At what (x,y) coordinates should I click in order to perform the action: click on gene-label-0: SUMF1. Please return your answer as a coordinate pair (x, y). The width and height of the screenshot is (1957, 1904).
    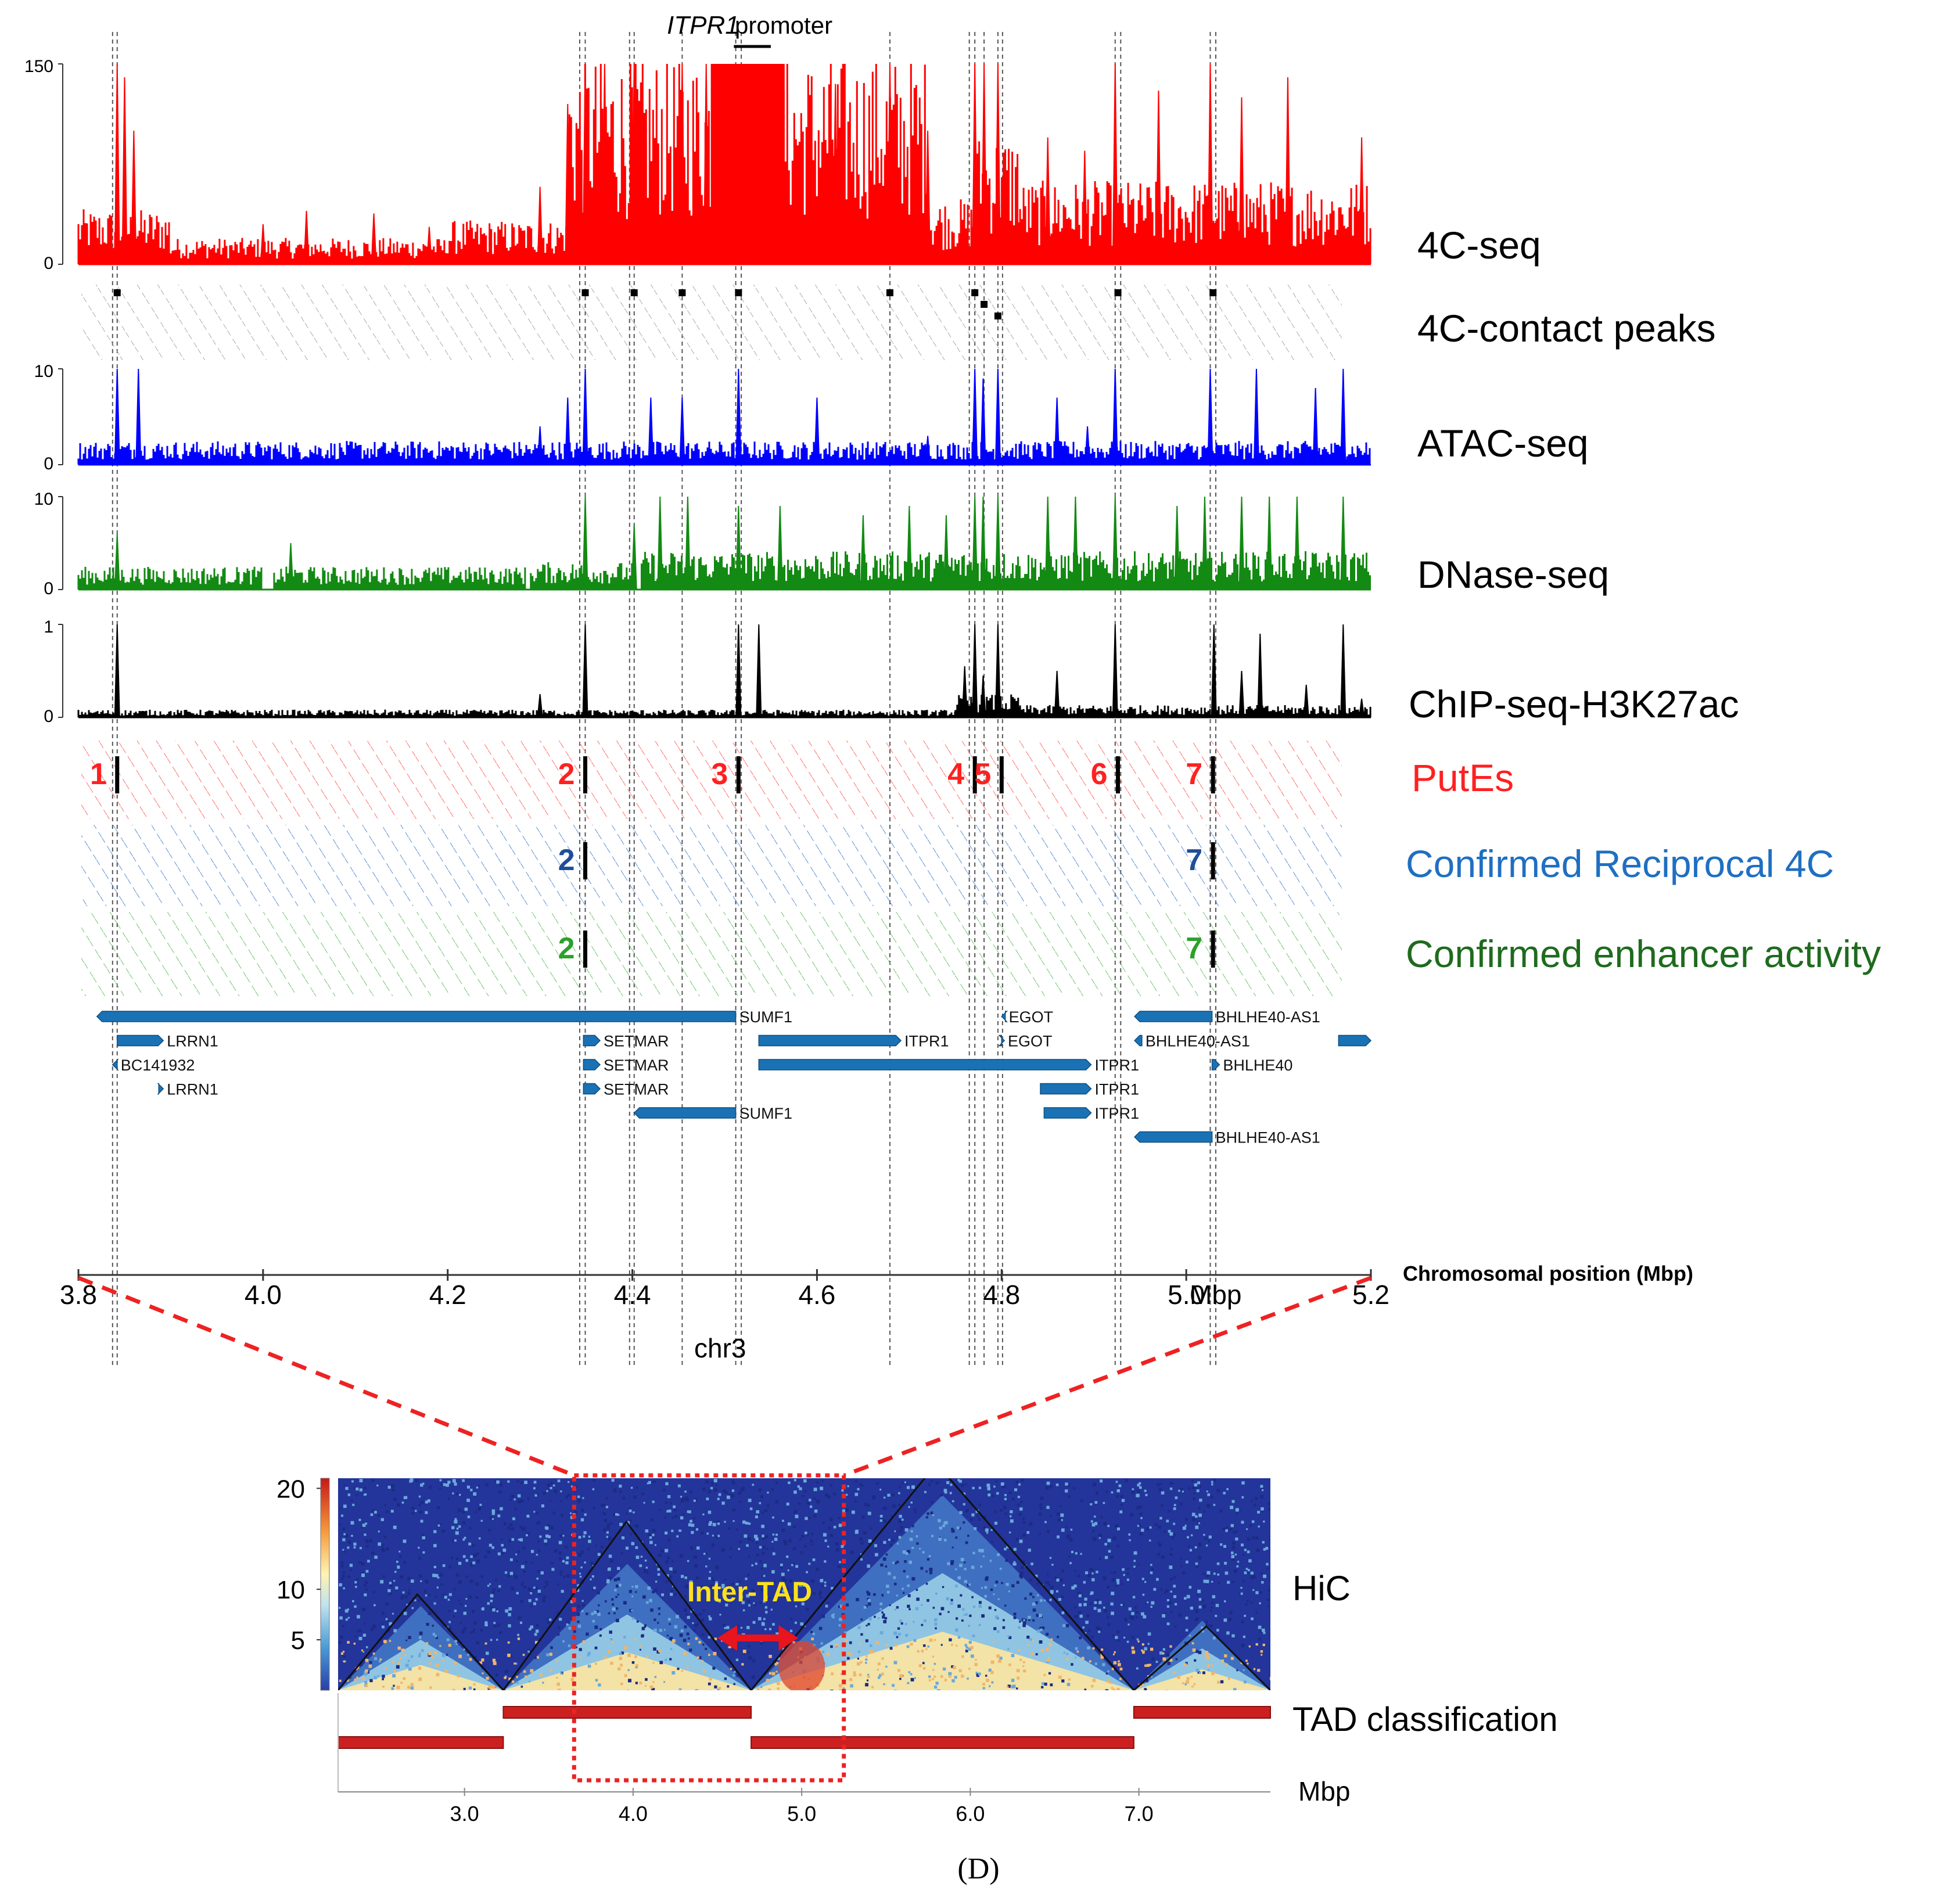
    Looking at the image, I should click on (766, 1017).